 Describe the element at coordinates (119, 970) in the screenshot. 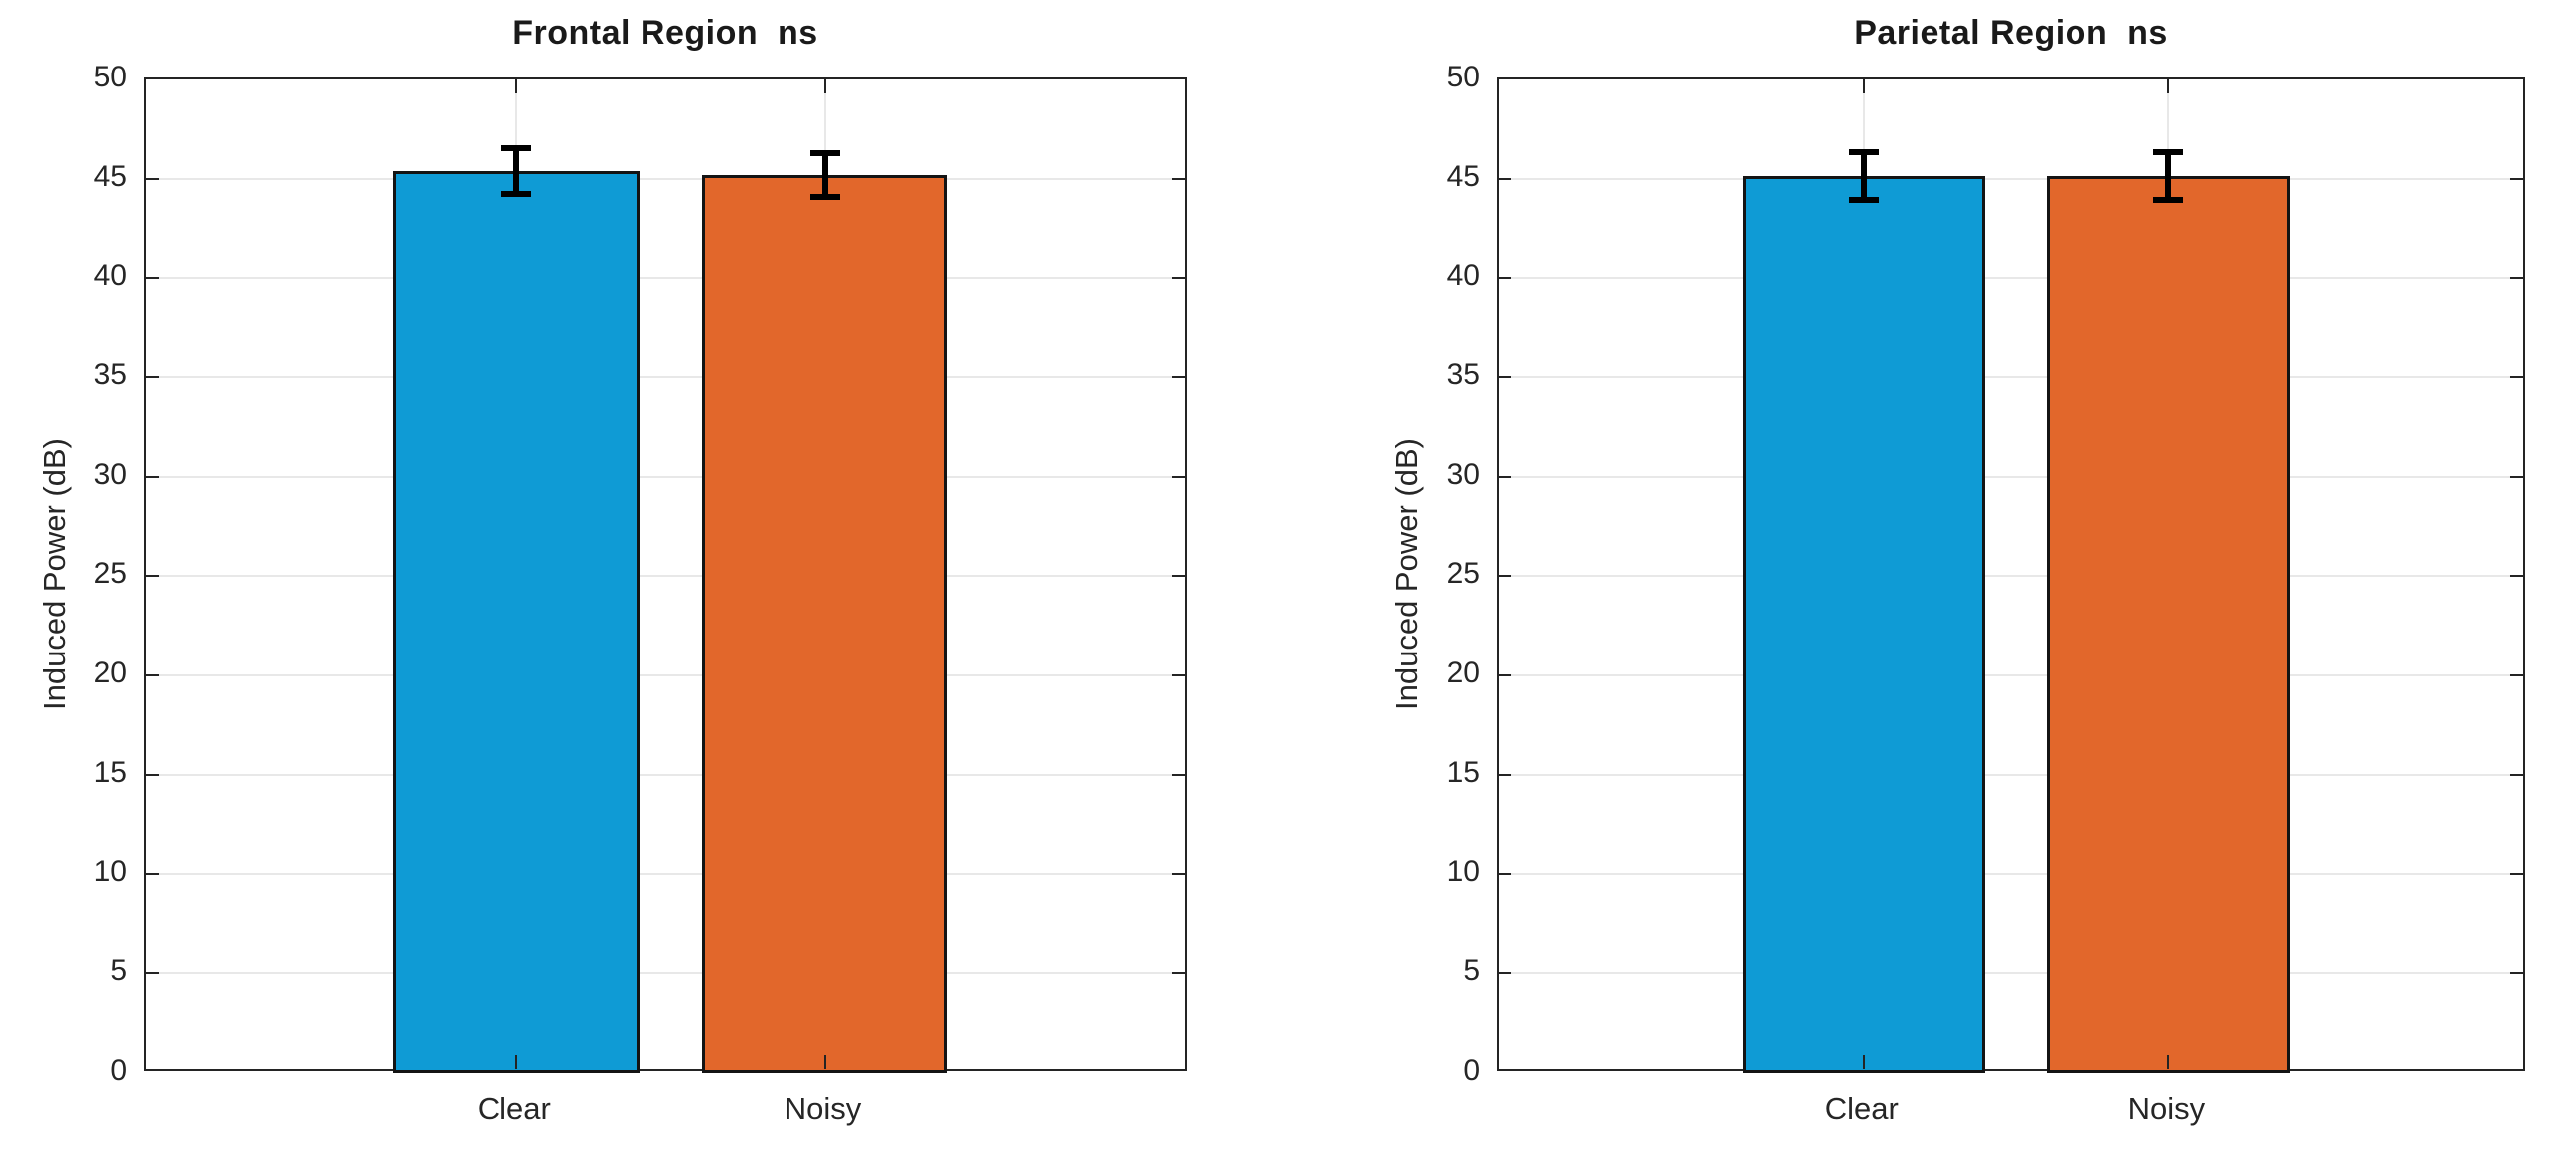

I see `y-tick-label: 5` at that location.